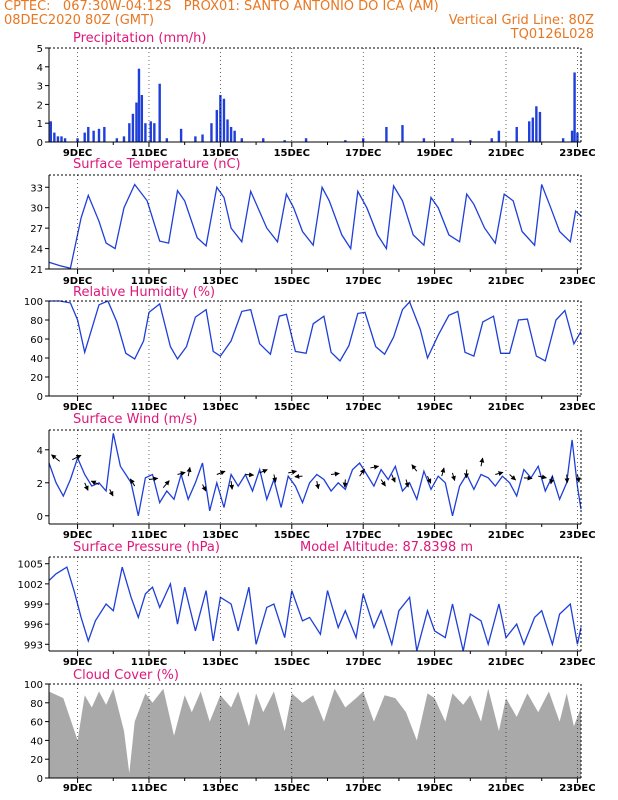 The image size is (618, 800). Describe the element at coordinates (36, 378) in the screenshot. I see `y-tick-label: 20` at that location.